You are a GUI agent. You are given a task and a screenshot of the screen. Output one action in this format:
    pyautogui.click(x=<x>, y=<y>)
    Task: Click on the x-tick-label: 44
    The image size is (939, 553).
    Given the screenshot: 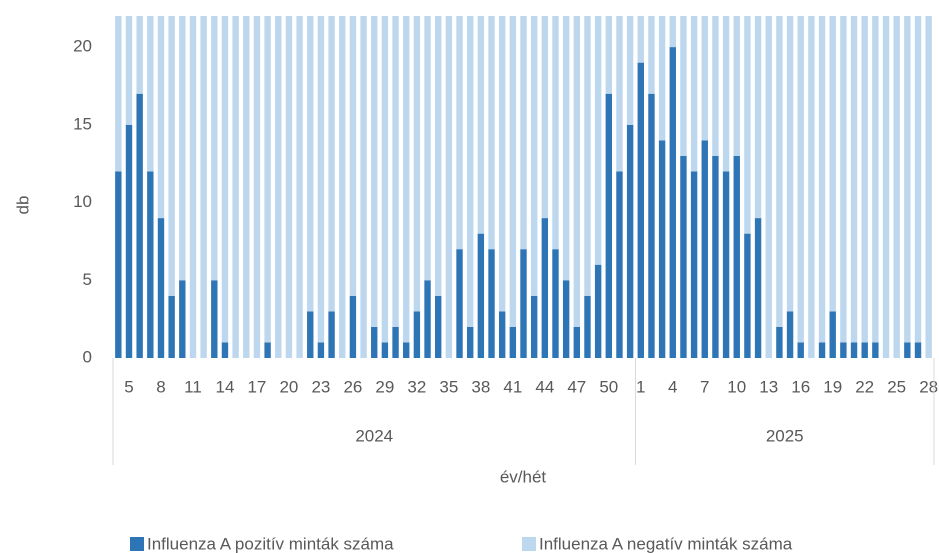 What is the action you would take?
    pyautogui.click(x=544, y=386)
    